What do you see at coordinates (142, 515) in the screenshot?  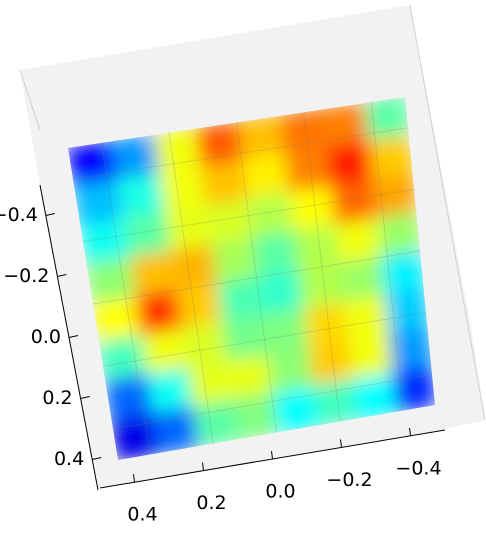 I see `x-tick-label: 0.4` at bounding box center [142, 515].